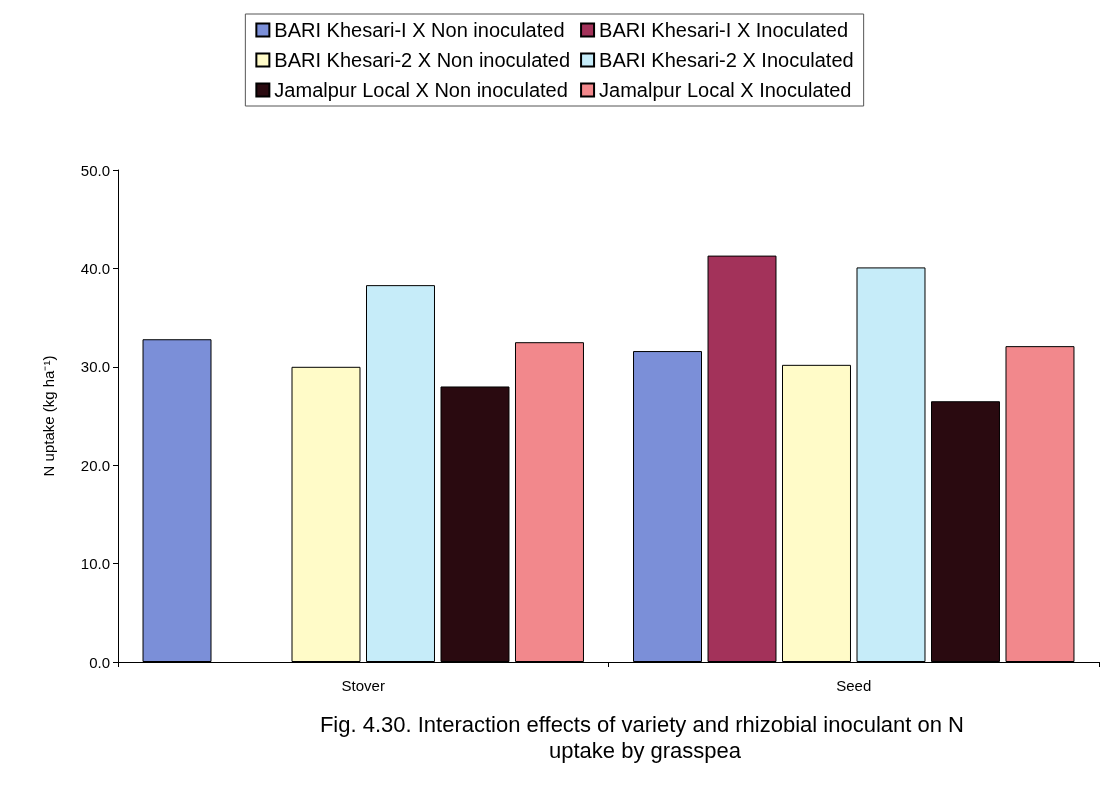 The image size is (1109, 796). Describe the element at coordinates (95, 564) in the screenshot. I see `y-tick-label: 10.0` at that location.